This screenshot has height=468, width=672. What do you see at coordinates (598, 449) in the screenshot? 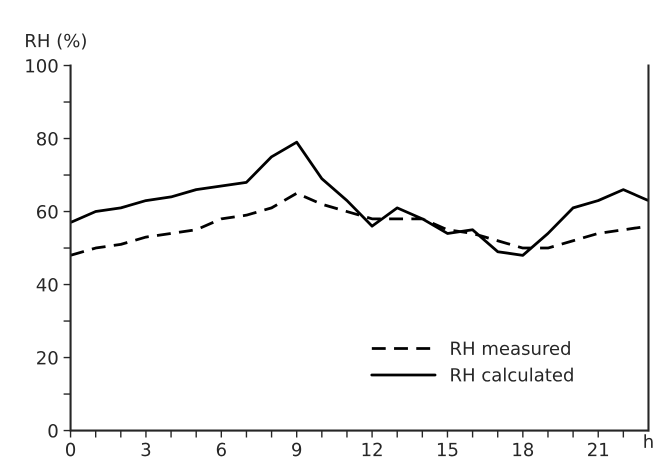
I see `x-tick-label: 21` at bounding box center [598, 449].